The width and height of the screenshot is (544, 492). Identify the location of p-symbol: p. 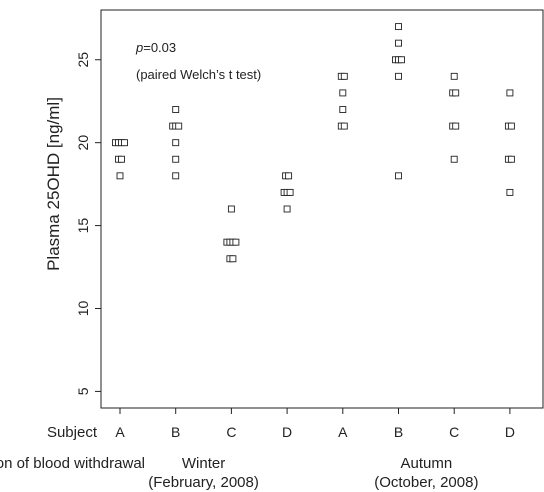
(139, 47).